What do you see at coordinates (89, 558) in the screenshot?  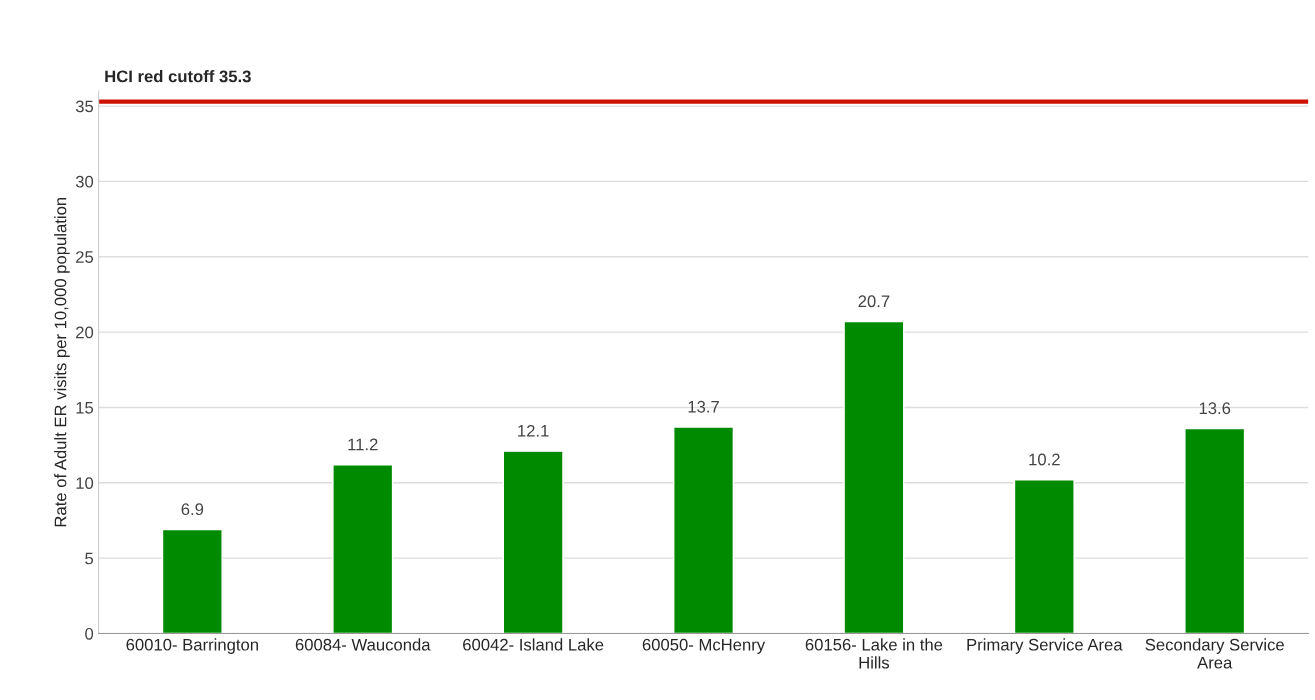 I see `y-tick-label: 5` at bounding box center [89, 558].